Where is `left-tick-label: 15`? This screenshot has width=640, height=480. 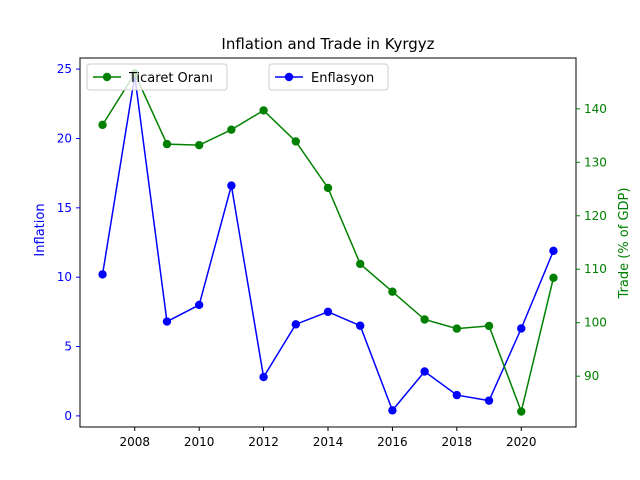
left-tick-label: 15 is located at coordinates (64, 208).